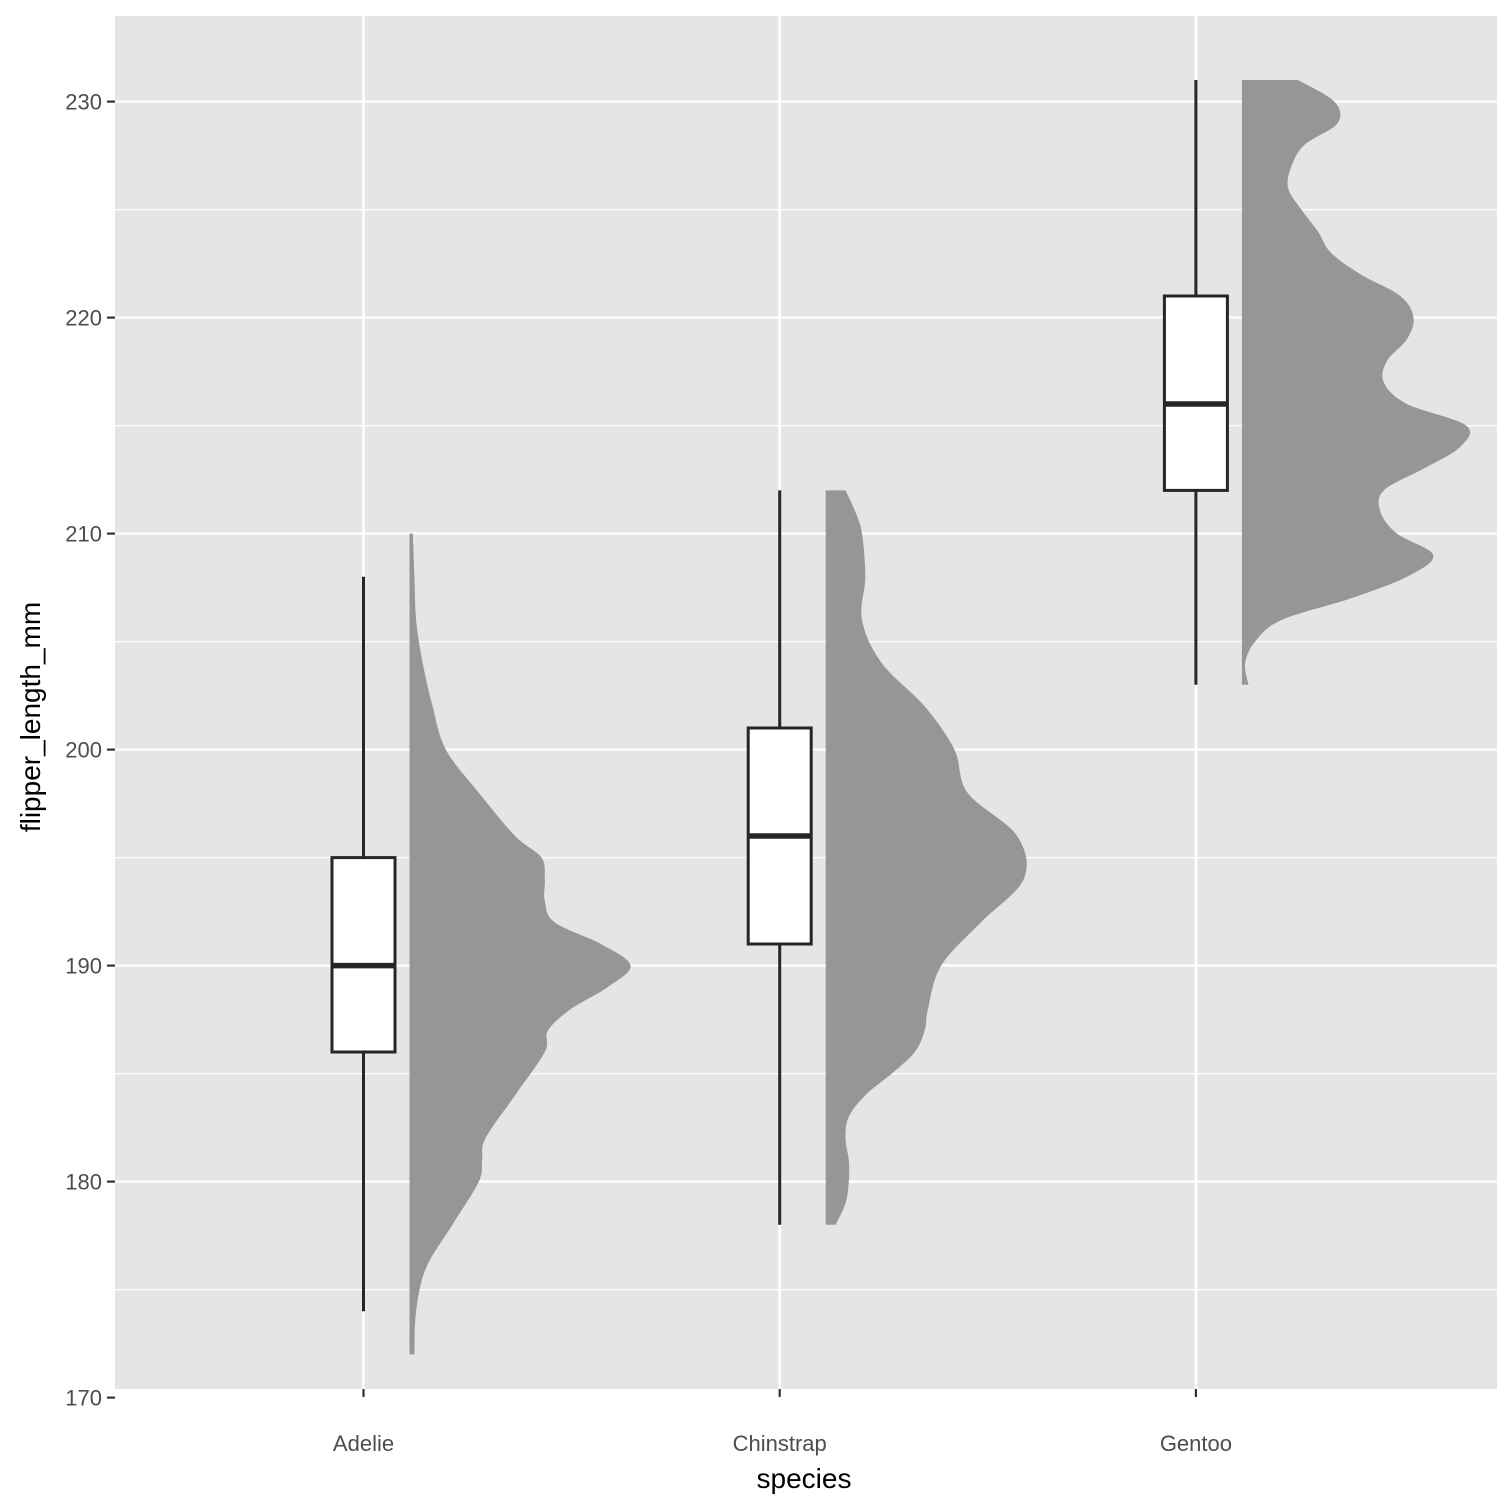  Describe the element at coordinates (1196, 1443) in the screenshot. I see `x-tick-label: Gentoo` at that location.